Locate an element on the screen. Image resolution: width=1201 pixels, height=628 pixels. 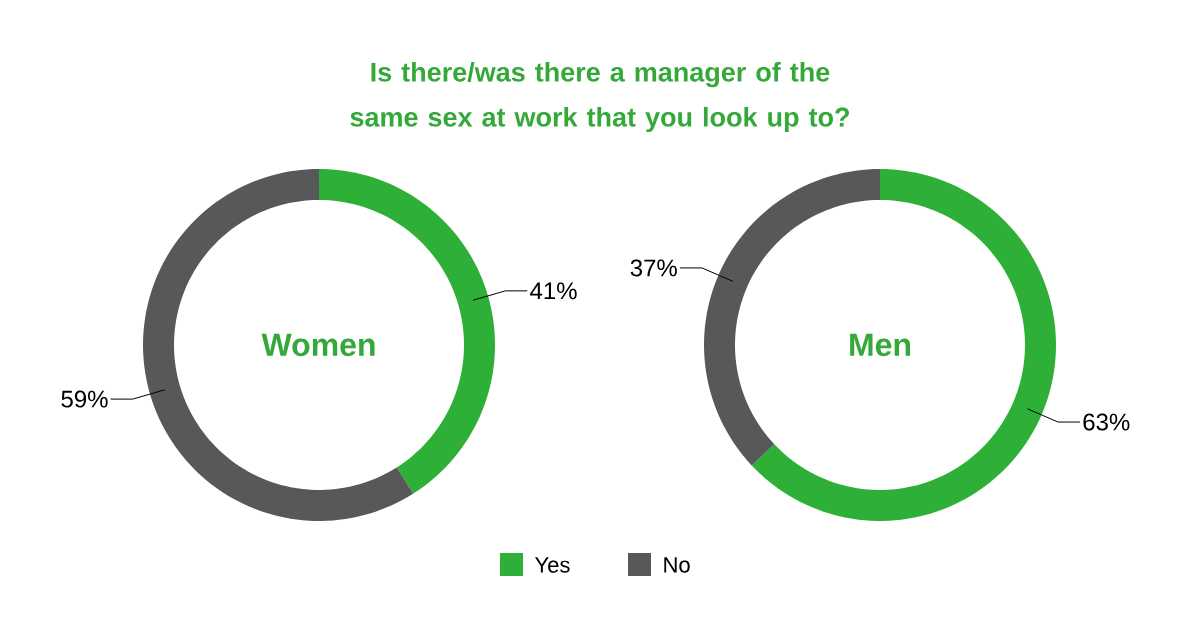
chart-title: Is there/was there a manager of the same sex at work that you look up to? is located at coordinates (599, 97).